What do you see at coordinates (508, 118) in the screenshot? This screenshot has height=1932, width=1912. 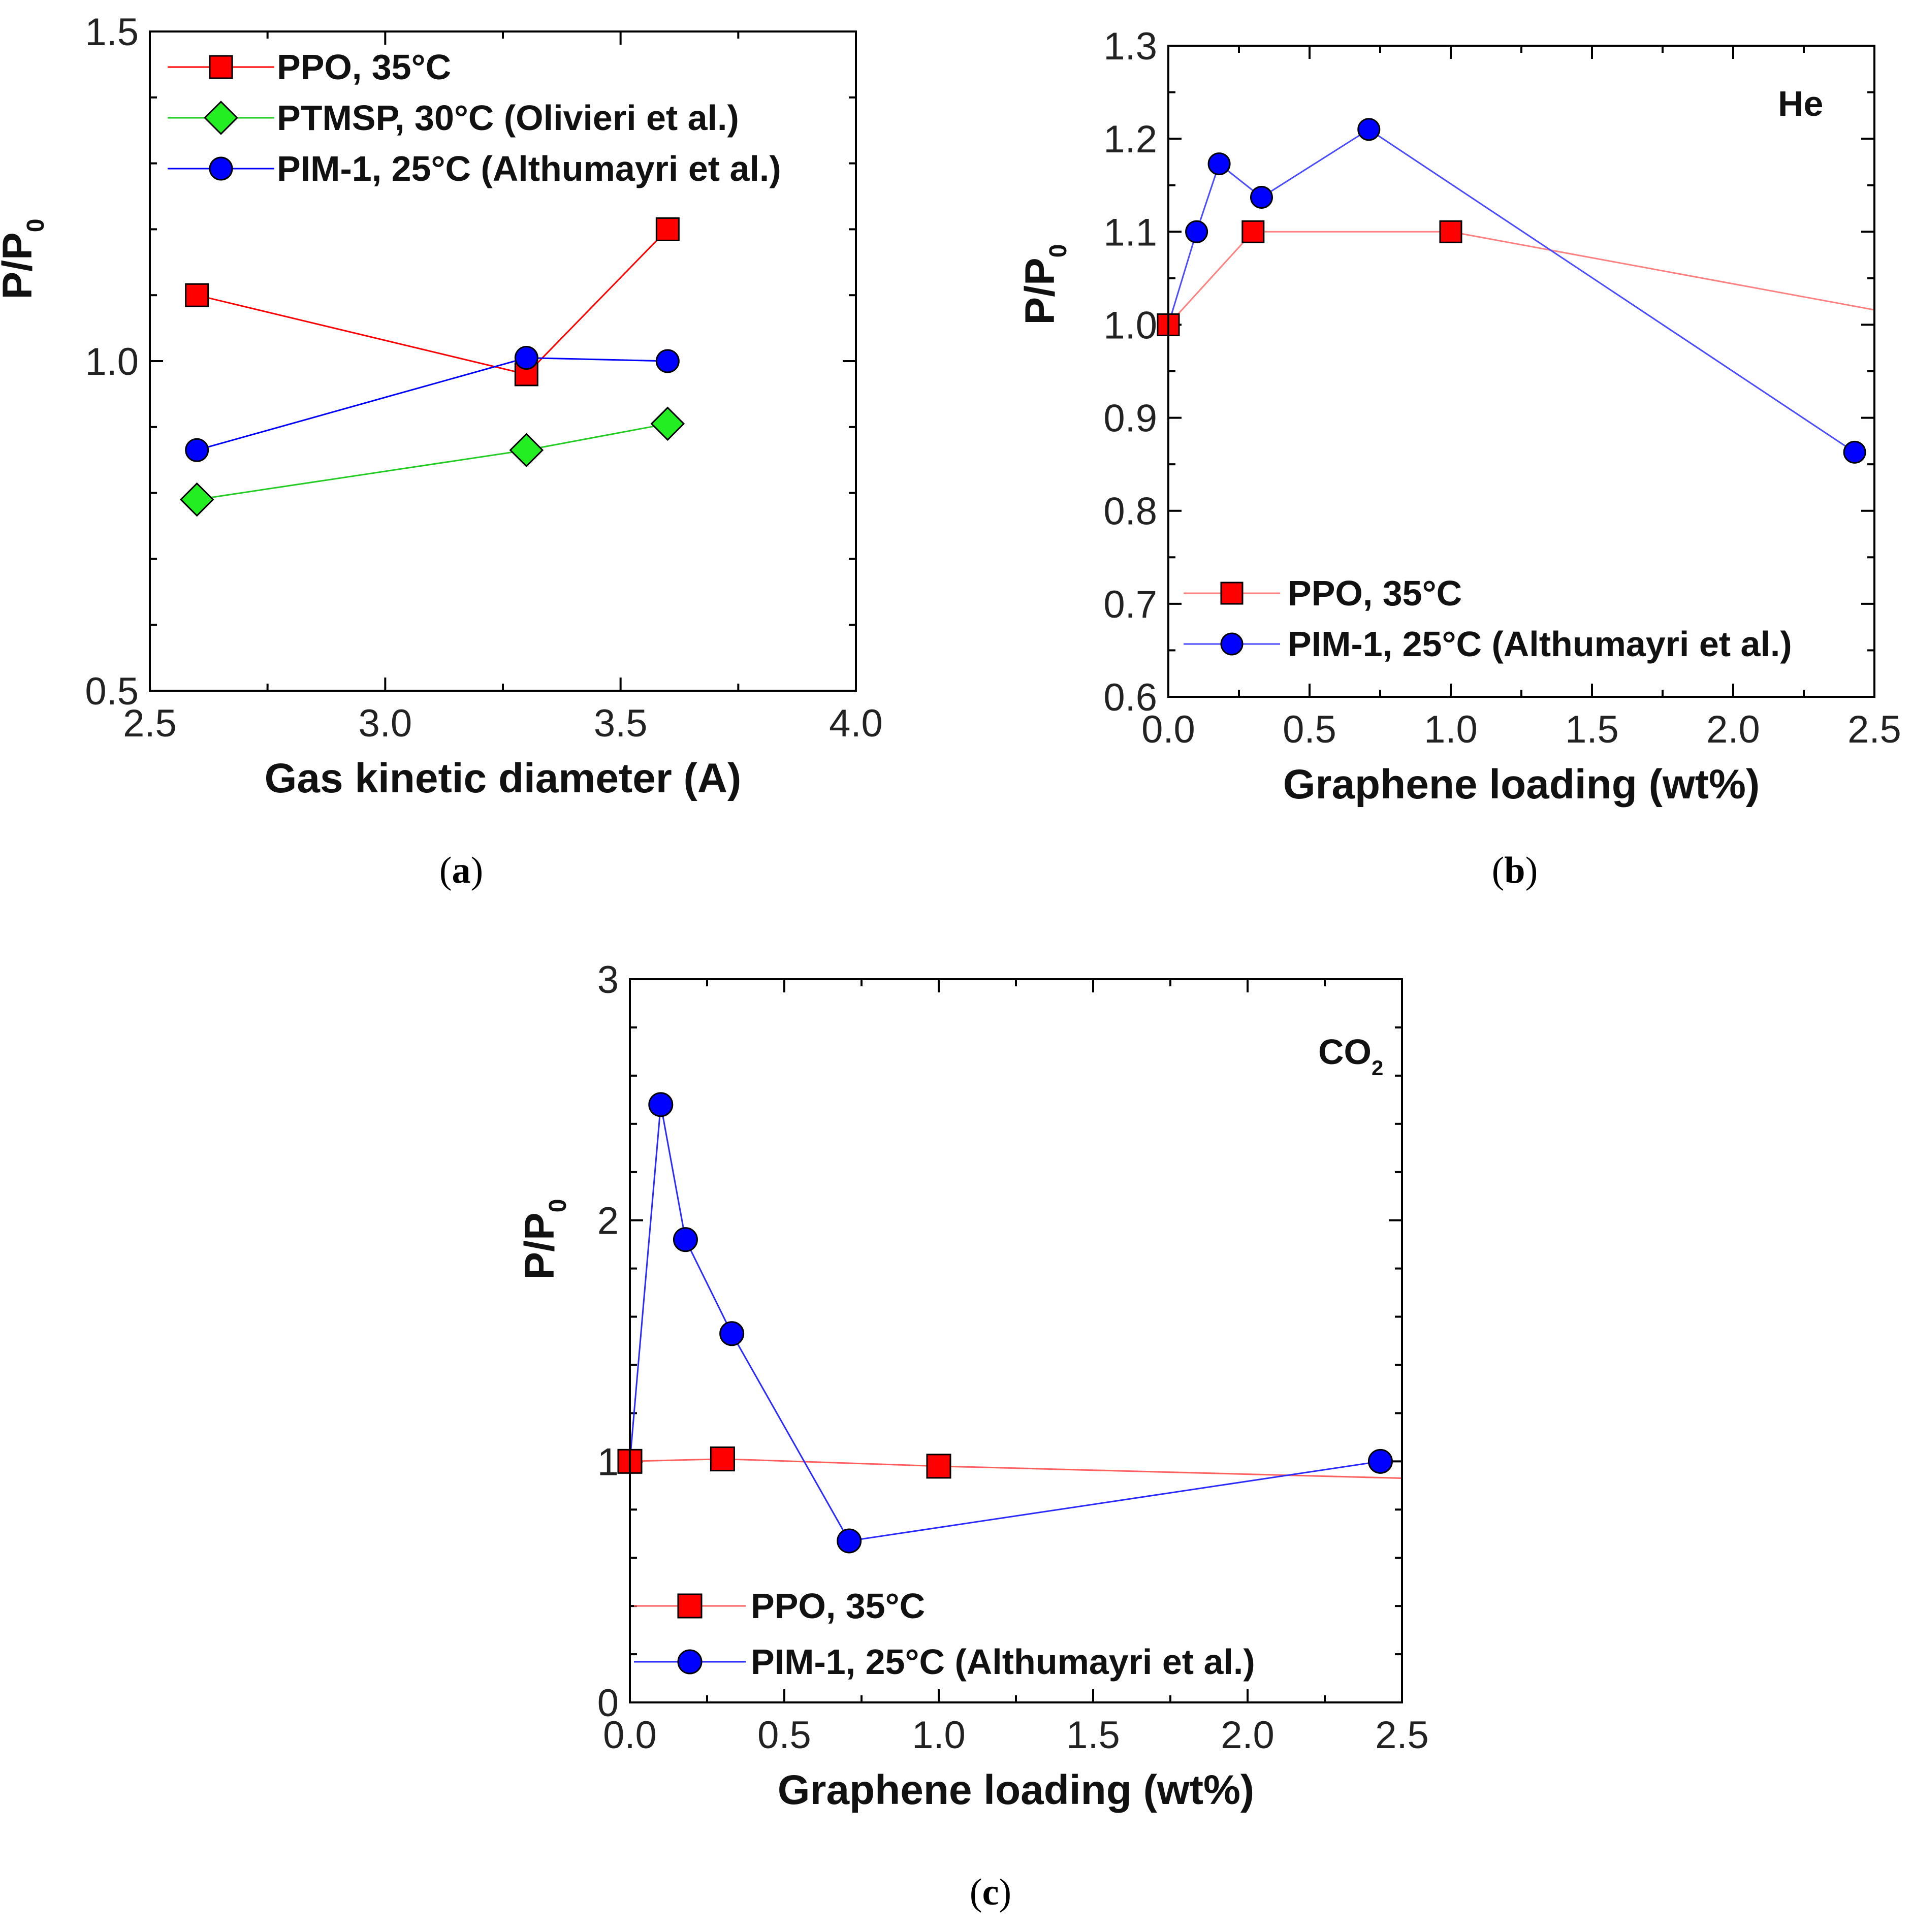 I see `legend-entry-1: PTMSP, 30°C (Olivieri et al.)` at bounding box center [508, 118].